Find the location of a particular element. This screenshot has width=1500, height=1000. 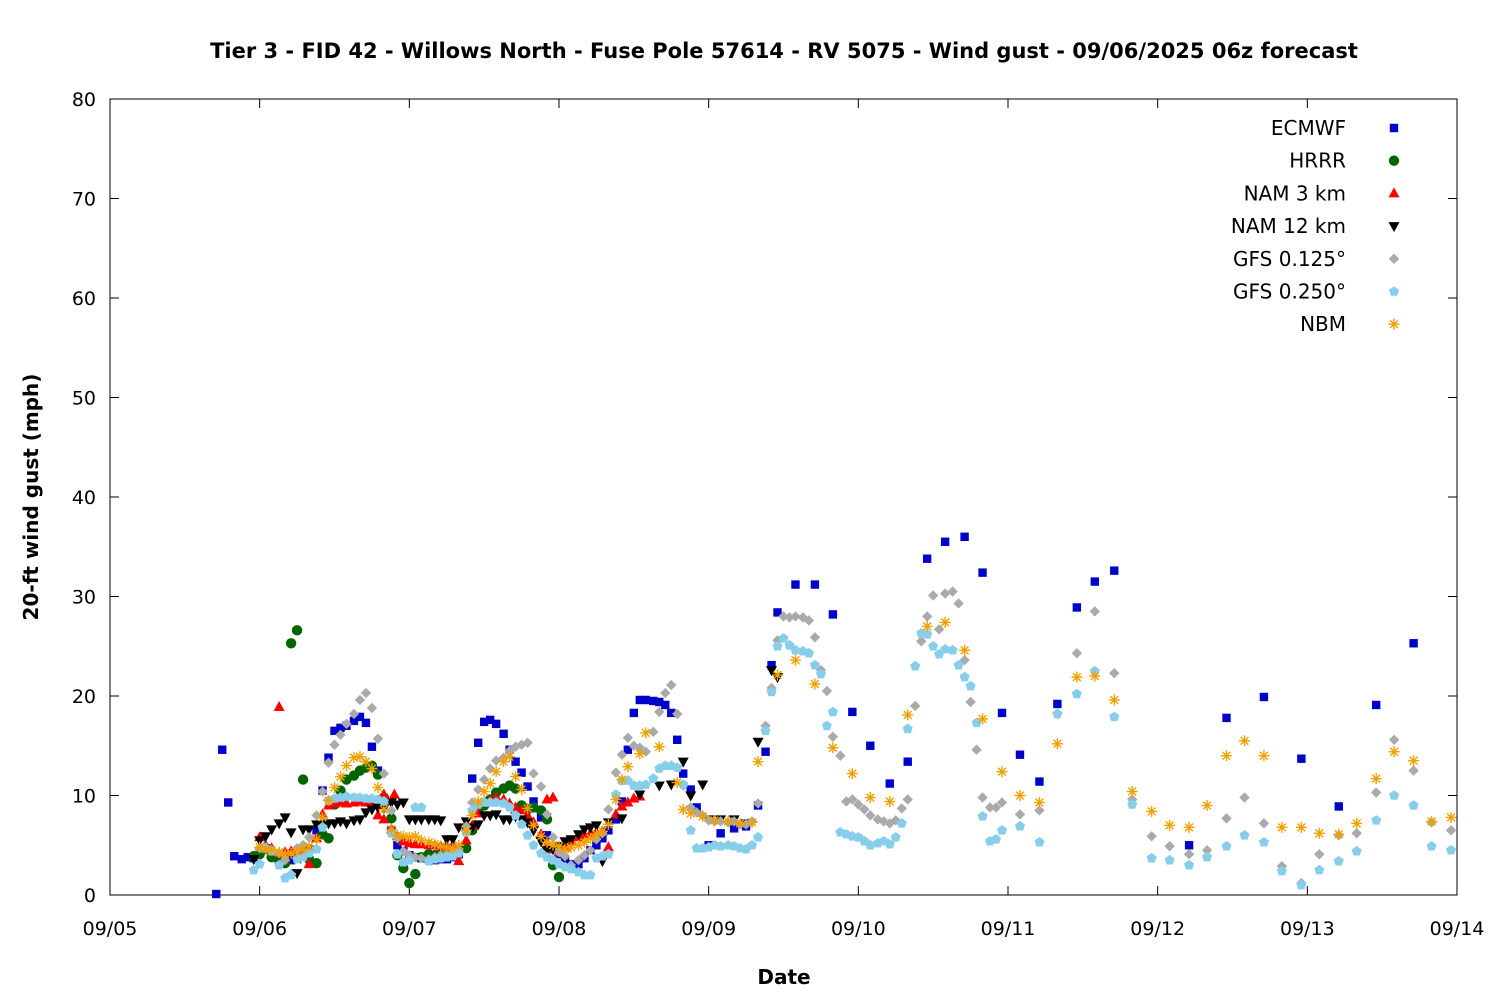

x-tick-label: 09/14 is located at coordinates (1457, 929).